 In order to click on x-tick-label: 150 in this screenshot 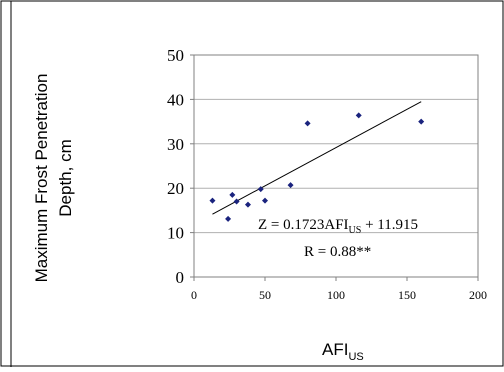, I will do `click(407, 295)`.